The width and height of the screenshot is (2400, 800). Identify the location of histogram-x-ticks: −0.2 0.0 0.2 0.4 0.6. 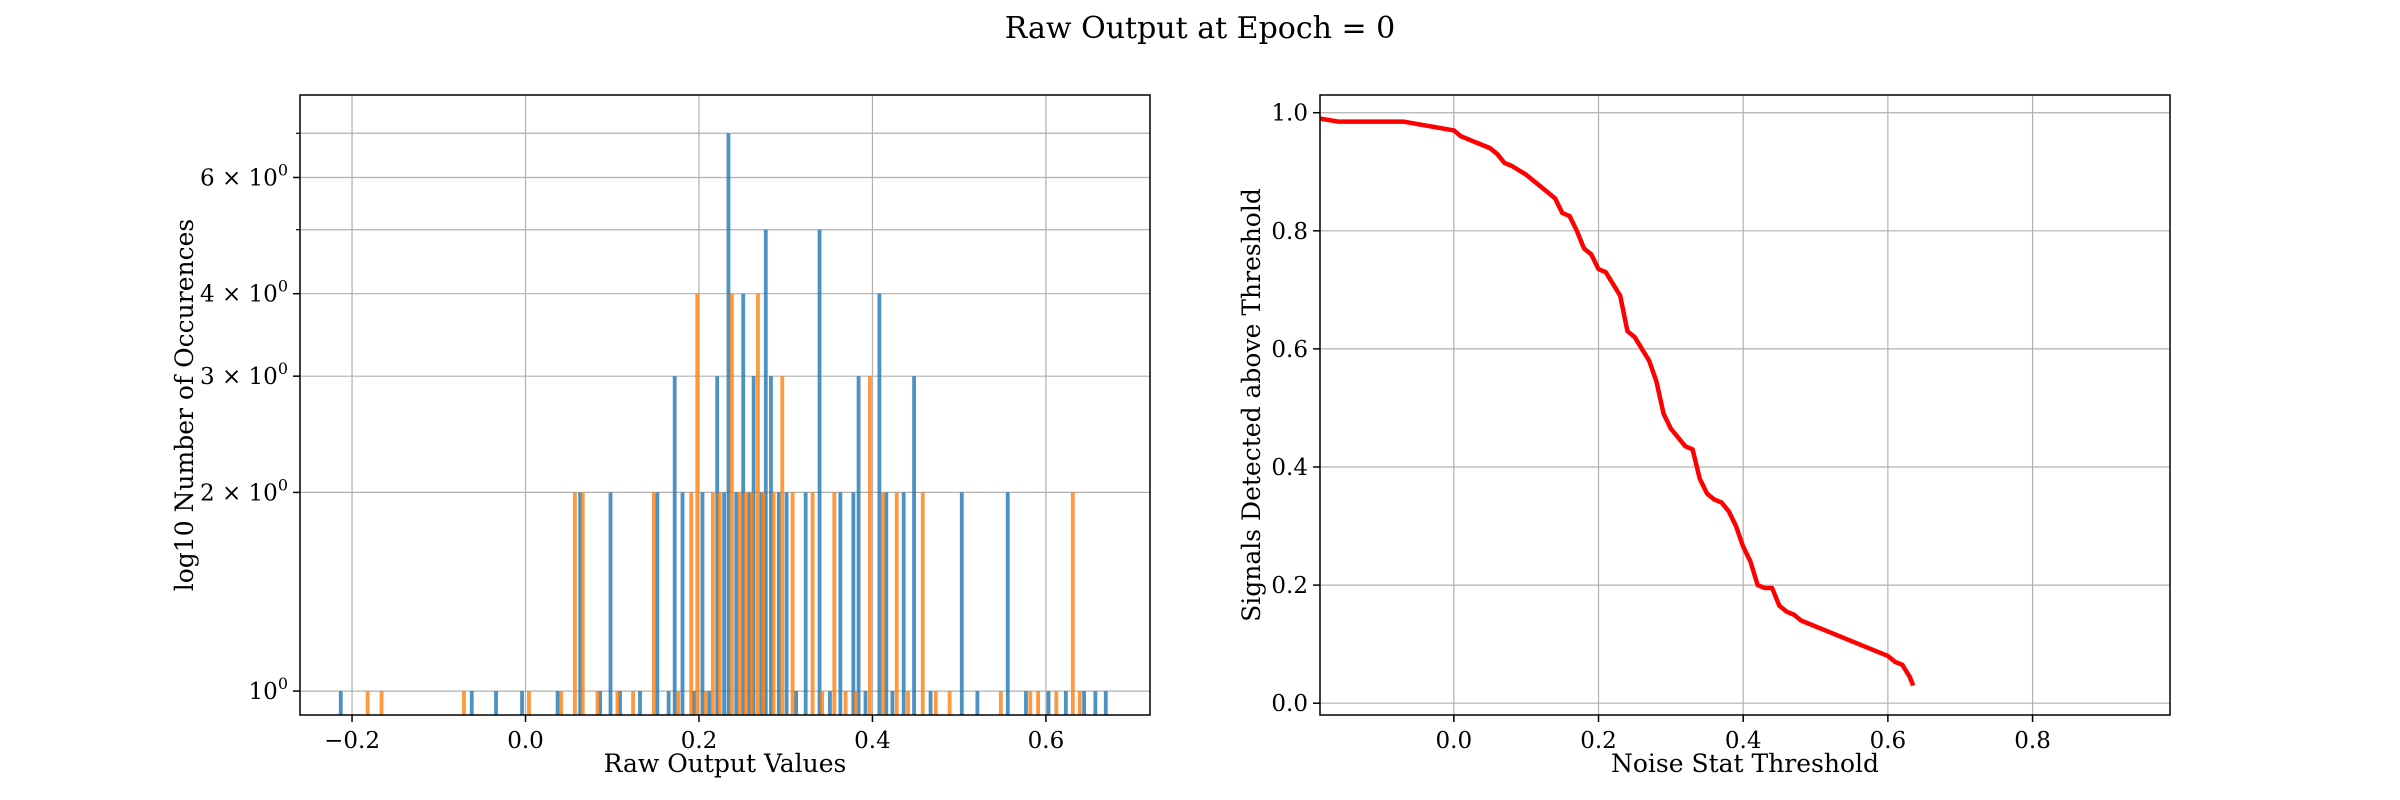
(694, 734).